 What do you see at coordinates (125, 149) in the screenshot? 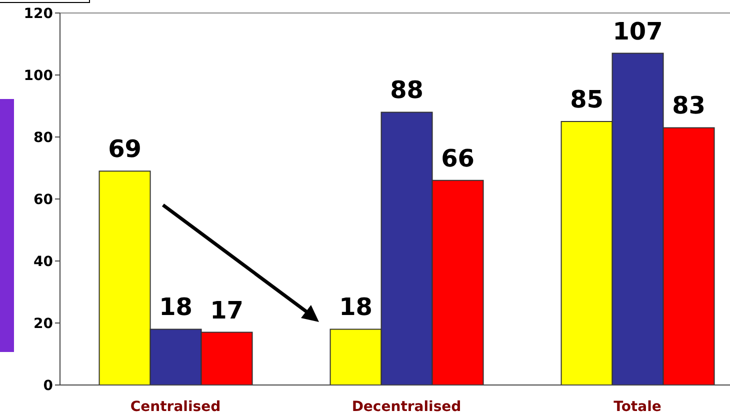
I see `data-label: 69` at bounding box center [125, 149].